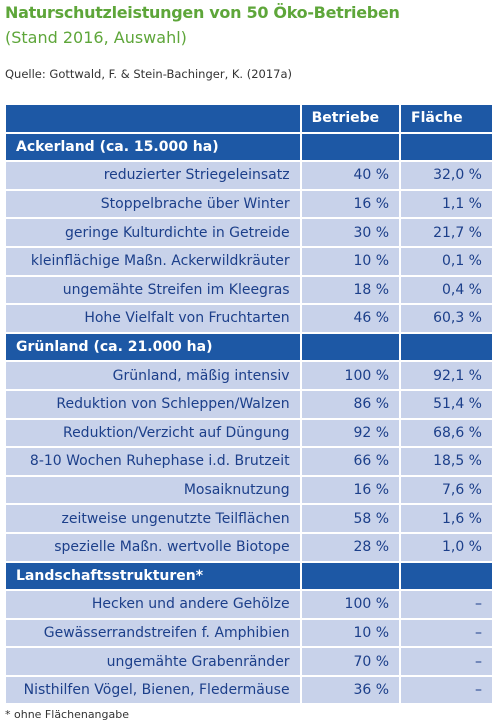 The height and width of the screenshot is (726, 497). Describe the element at coordinates (446, 175) in the screenshot. I see `value-cell: 32,0 %` at that location.